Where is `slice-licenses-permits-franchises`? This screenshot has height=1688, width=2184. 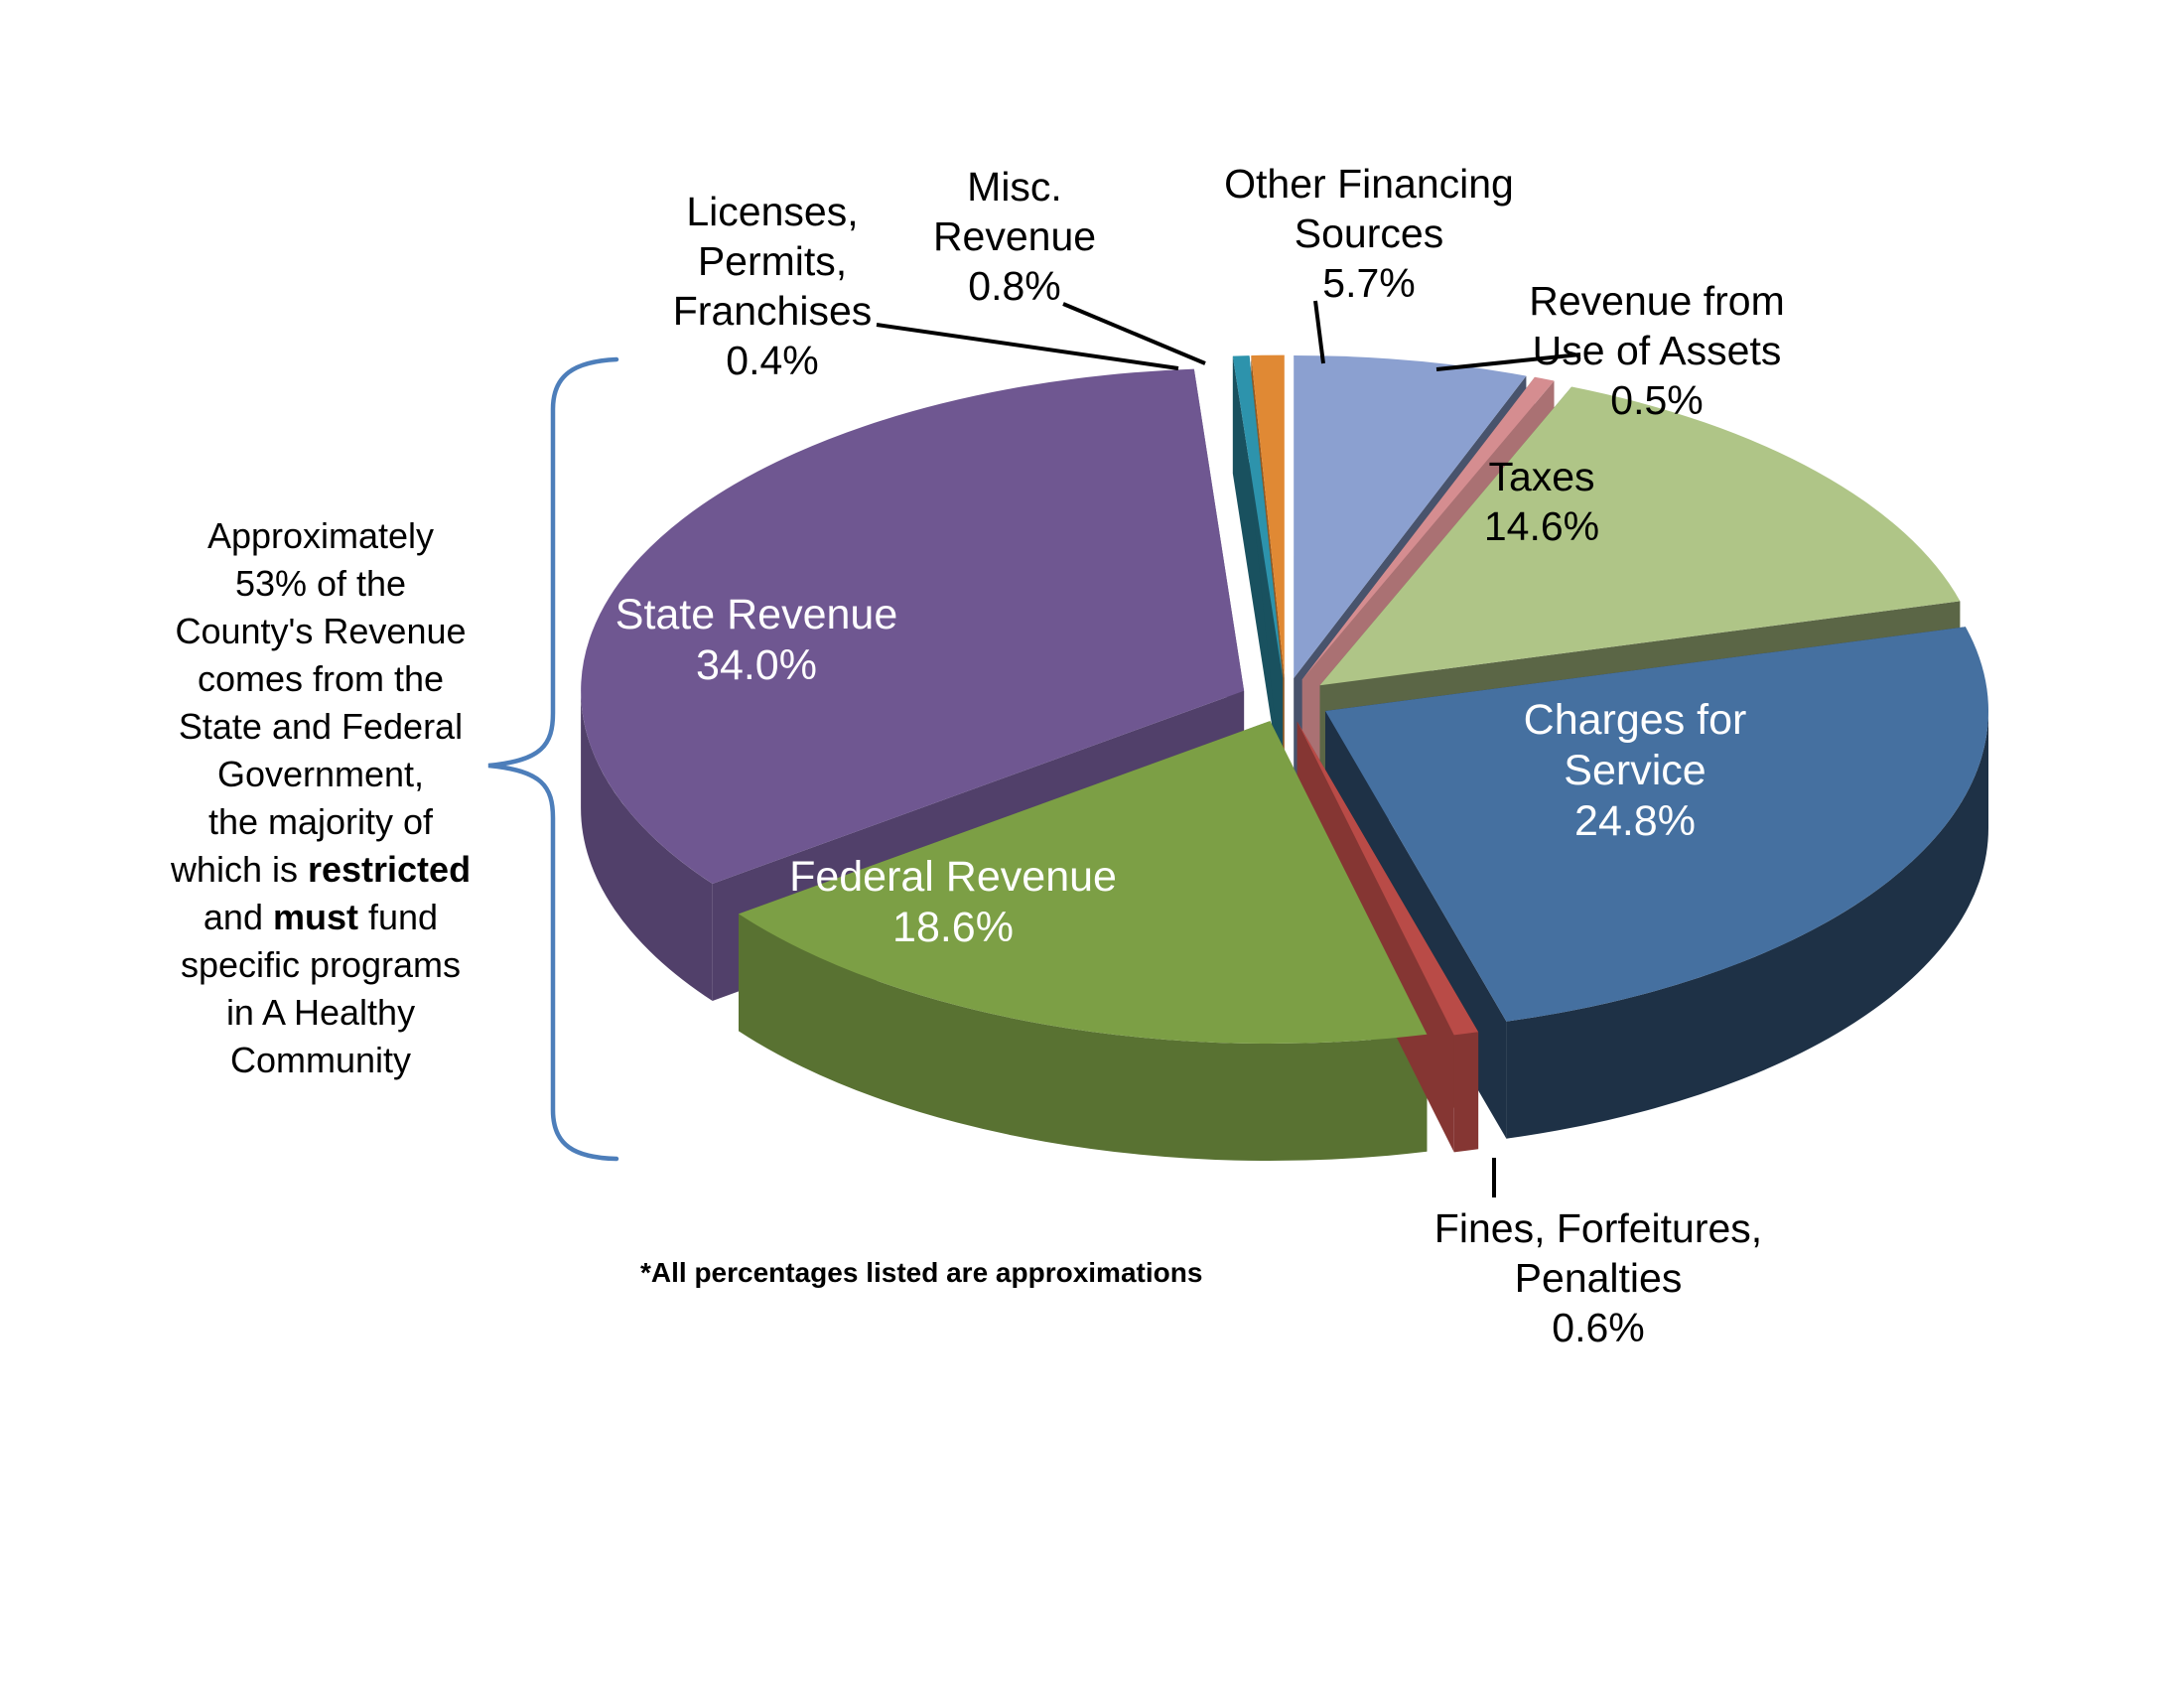 slice-licenses-permits-franchises is located at coordinates (1258, 516).